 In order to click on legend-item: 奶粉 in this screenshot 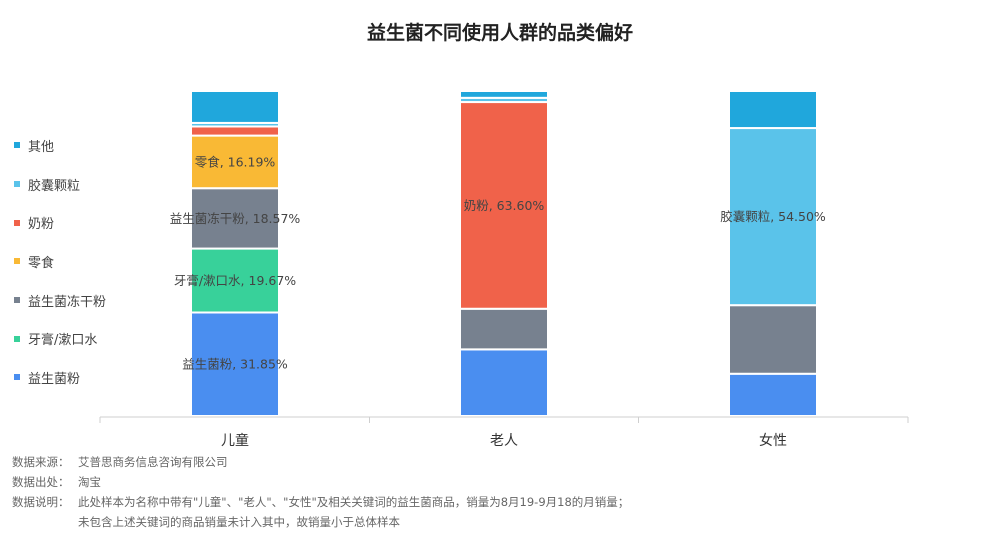, I will do `click(60, 222)`.